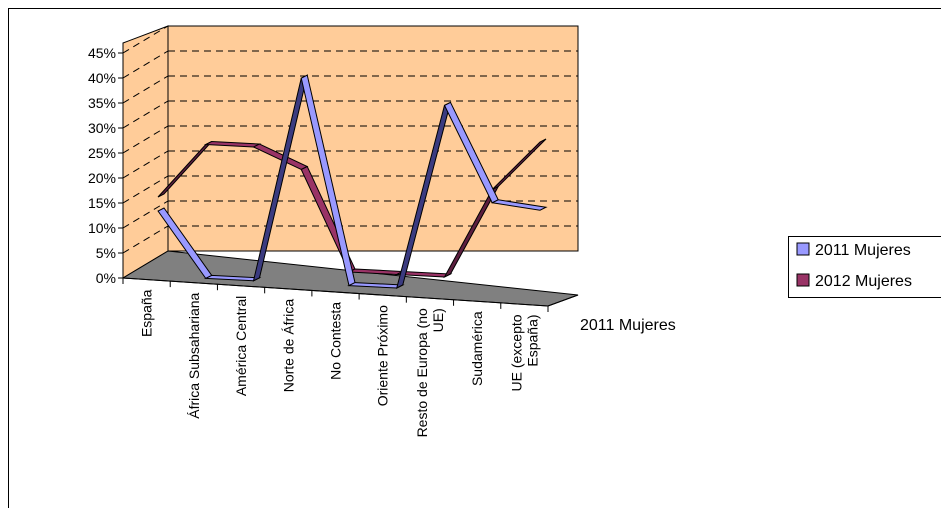 This screenshot has width=941, height=508. Describe the element at coordinates (628, 325) in the screenshot. I see `depth-axis-label: 2011 Mujeres` at that location.